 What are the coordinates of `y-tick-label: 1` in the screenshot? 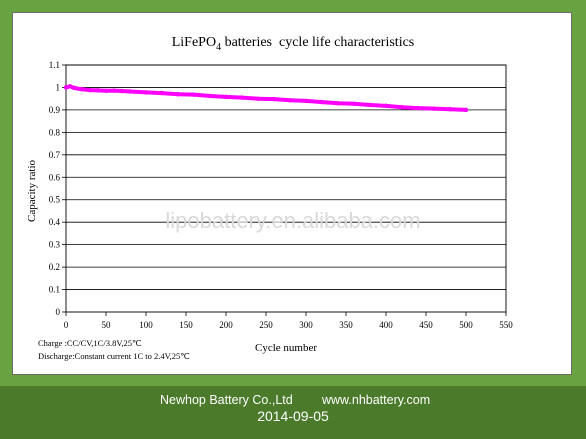 It's located at (58, 87).